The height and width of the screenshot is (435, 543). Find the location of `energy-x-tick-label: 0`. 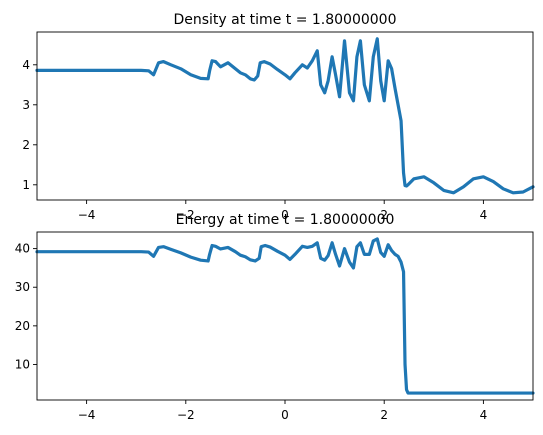

energy-x-tick-label: 0 is located at coordinates (285, 415).